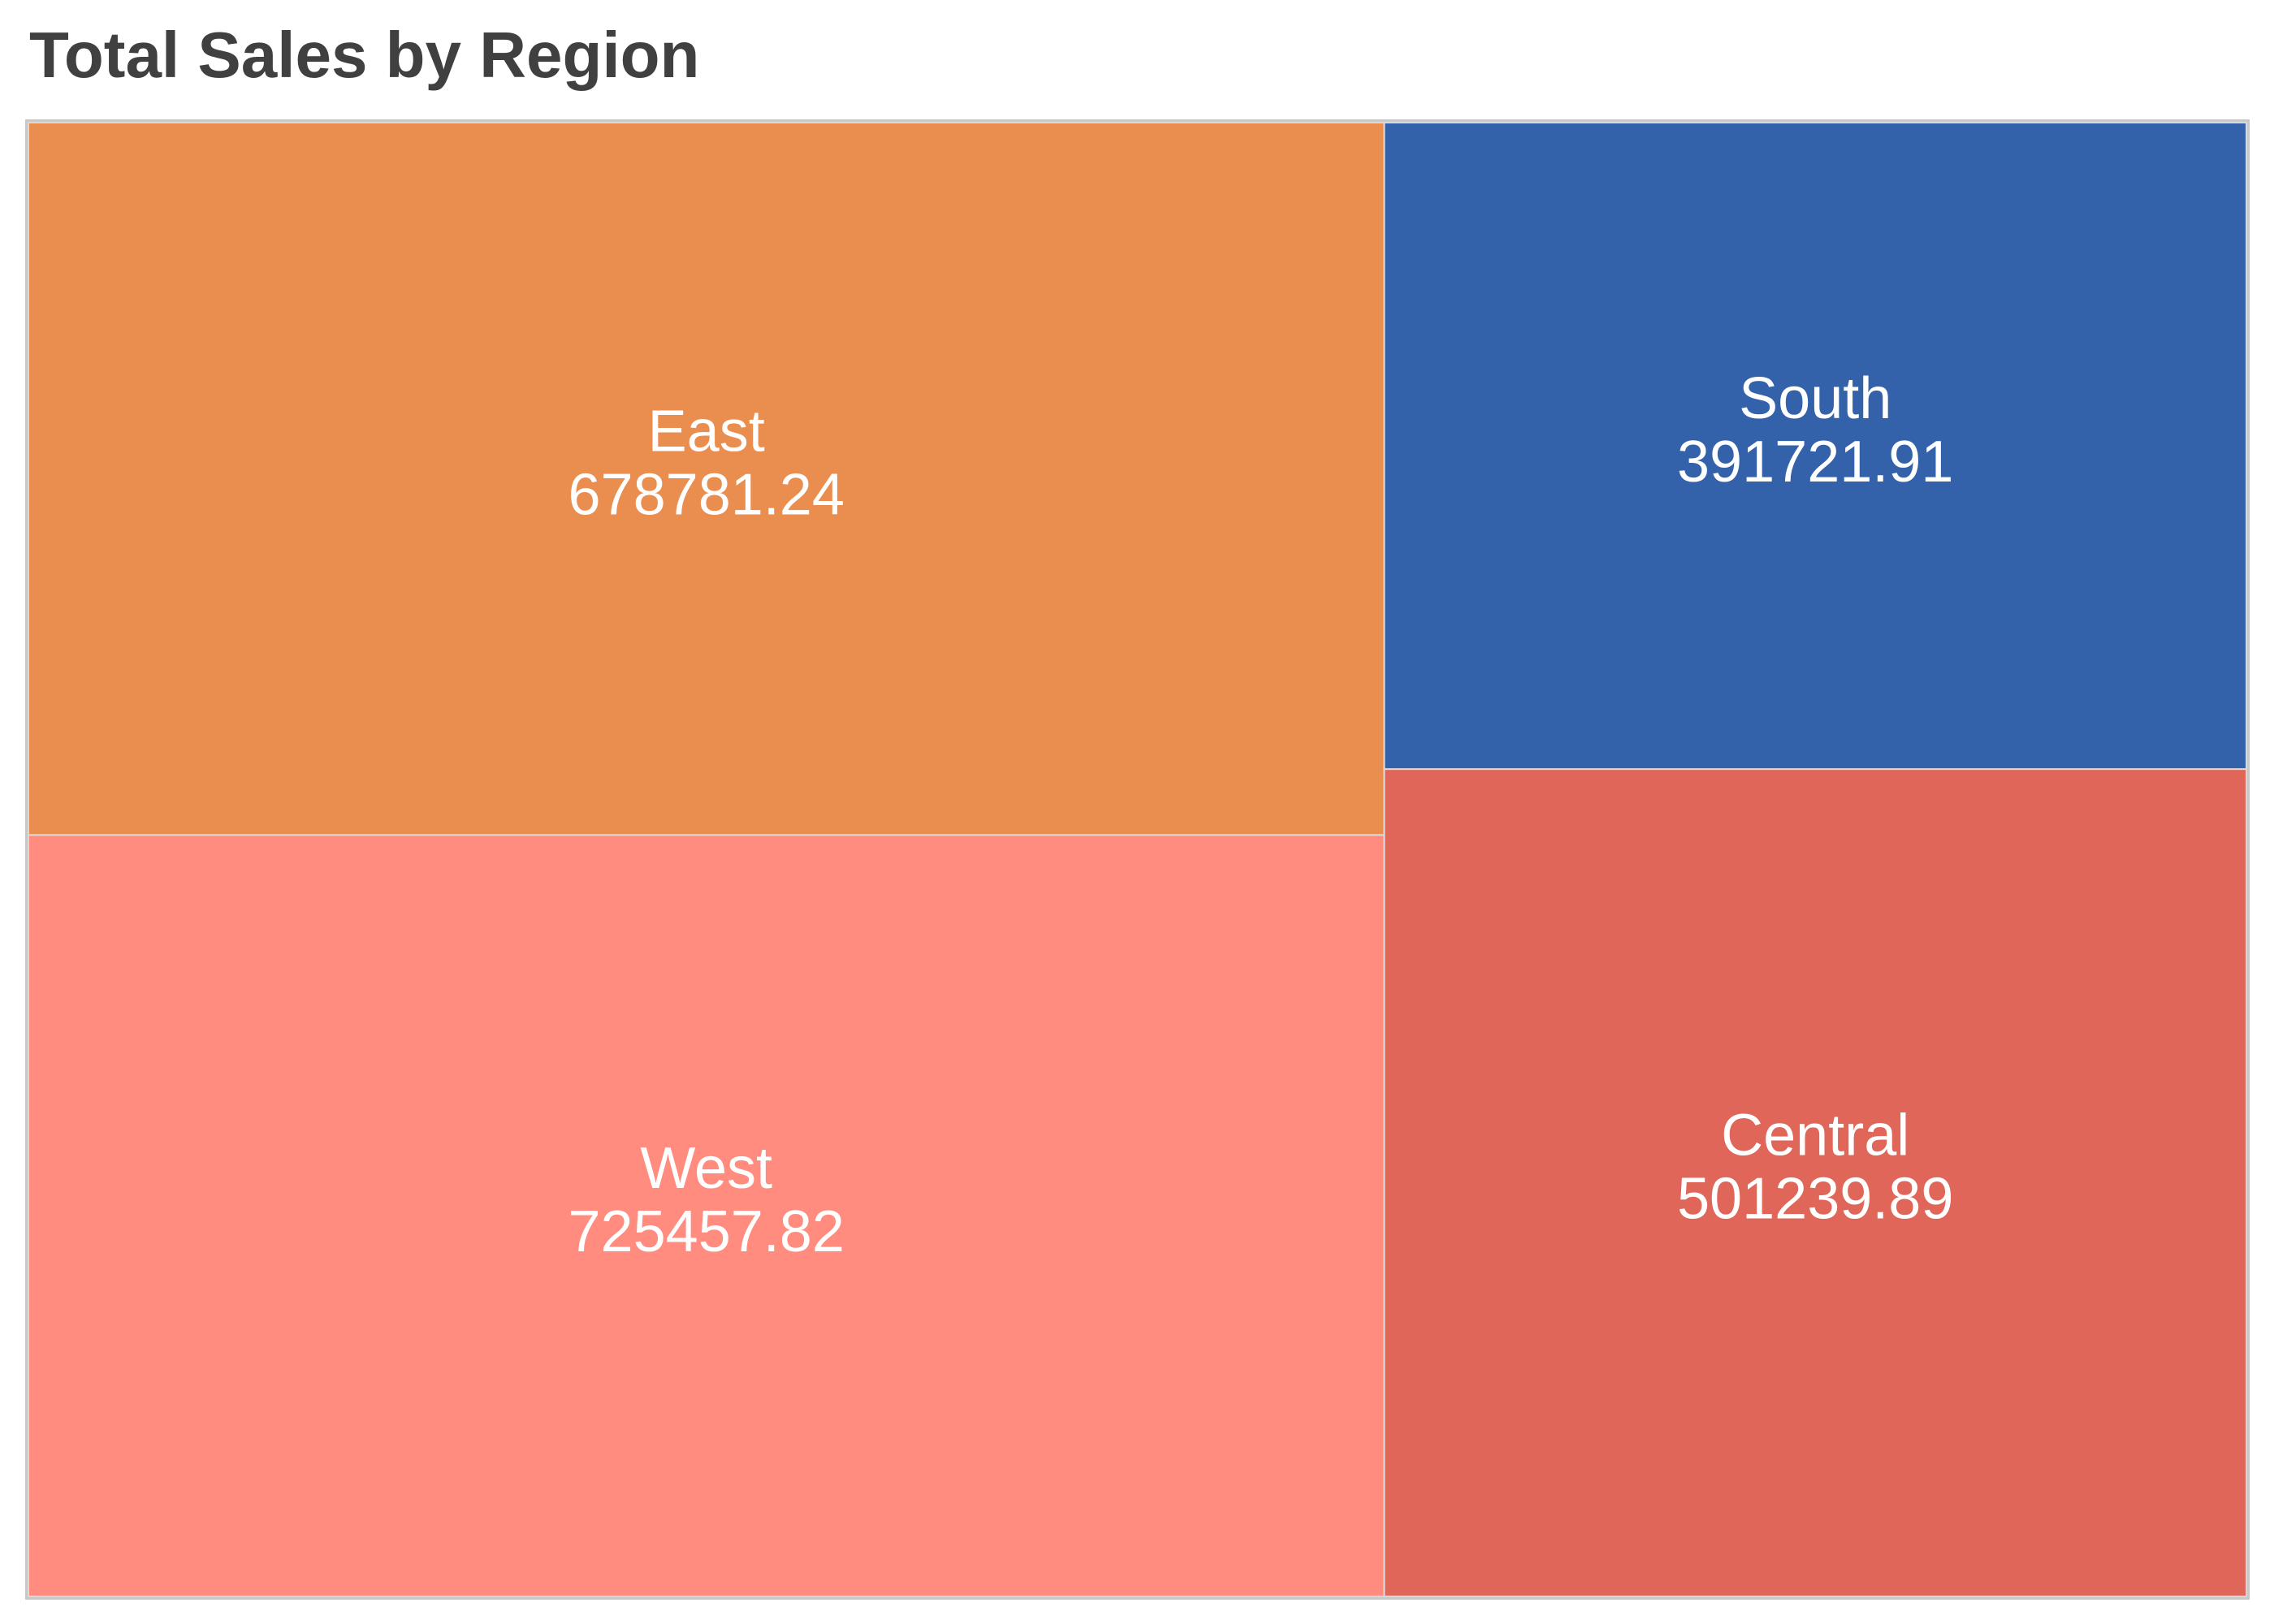 This screenshot has height=1624, width=2274. Describe the element at coordinates (364, 55) in the screenshot. I see `chart-title: Total Sales by Region` at that location.